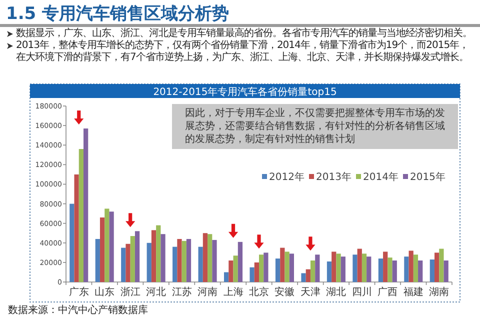  What do you see at coordinates (439, 292) in the screenshot?
I see `x-tick-label: 湖南` at bounding box center [439, 292].